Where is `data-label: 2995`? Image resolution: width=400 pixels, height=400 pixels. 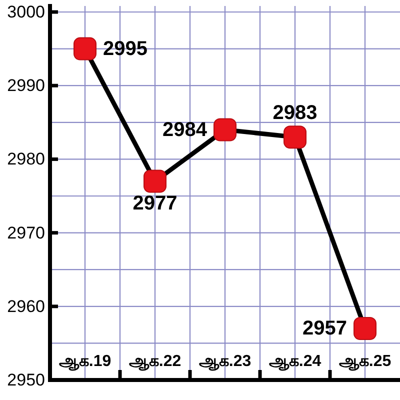 data-label: 2995 is located at coordinates (125, 49).